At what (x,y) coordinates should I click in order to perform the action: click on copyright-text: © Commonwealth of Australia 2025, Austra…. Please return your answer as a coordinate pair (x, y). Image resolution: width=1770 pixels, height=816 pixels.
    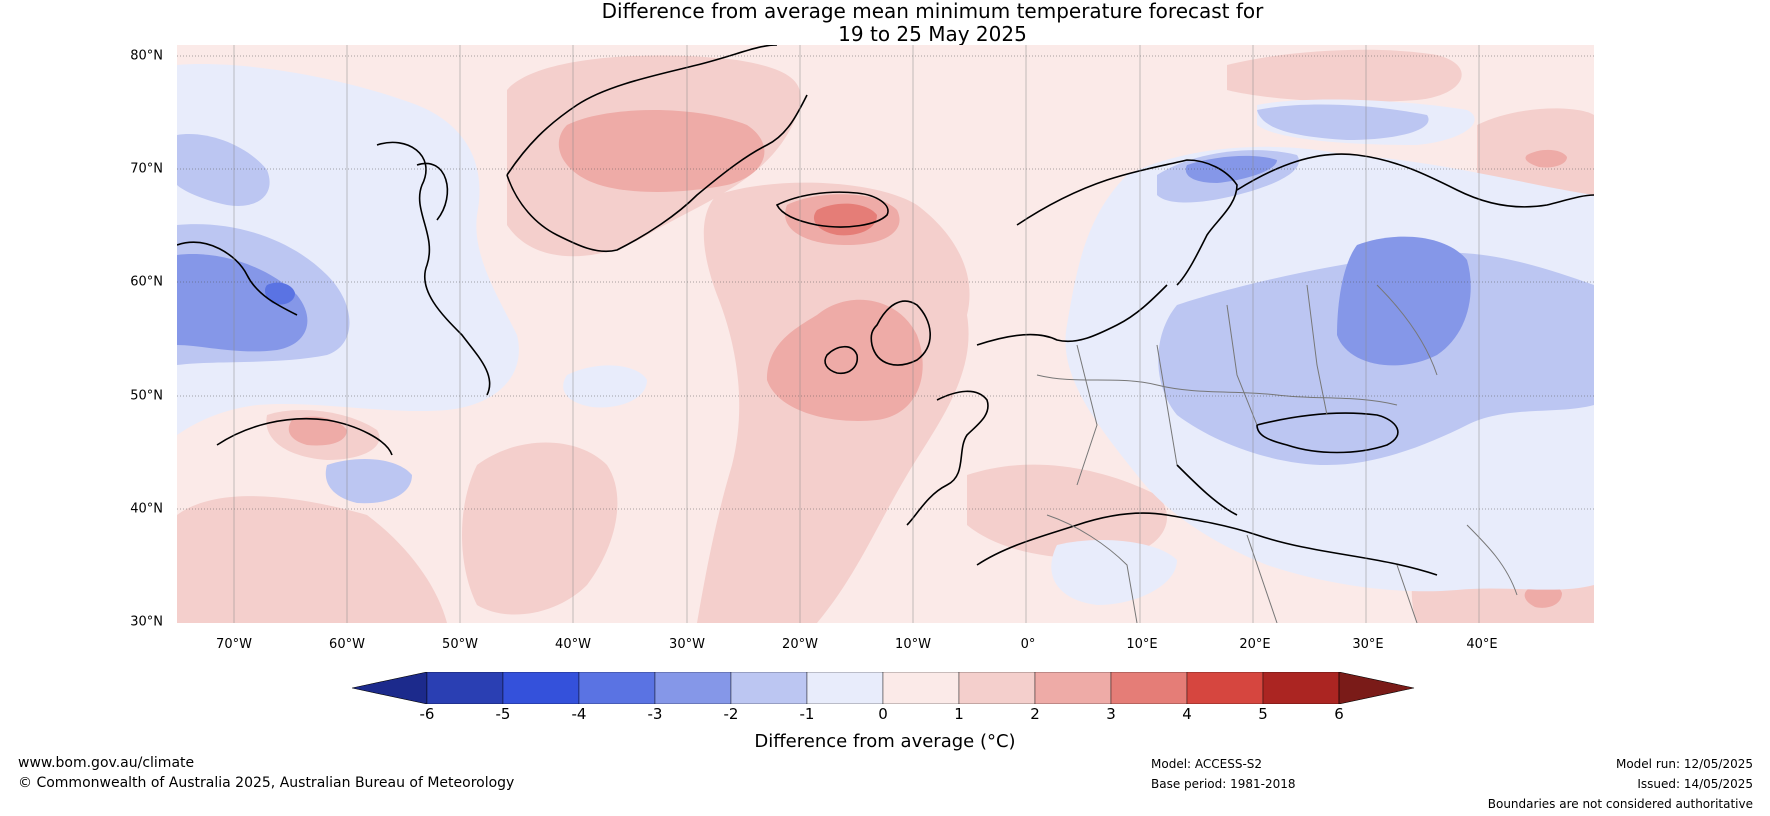
    Looking at the image, I should click on (266, 783).